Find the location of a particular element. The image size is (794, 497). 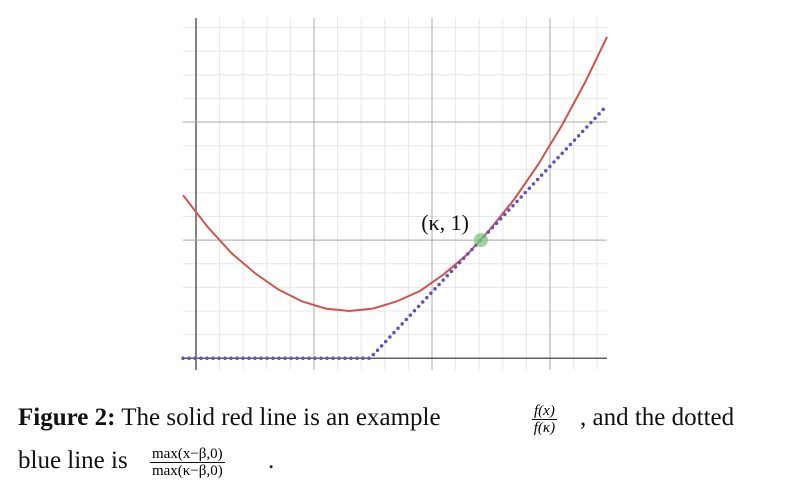

caption-label: Figure 2: is located at coordinates (67, 417).